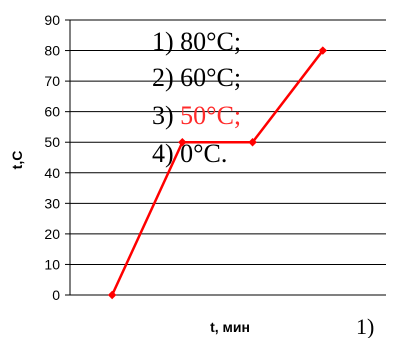  I want to click on y-tick-label-50: 50, so click(52, 142).